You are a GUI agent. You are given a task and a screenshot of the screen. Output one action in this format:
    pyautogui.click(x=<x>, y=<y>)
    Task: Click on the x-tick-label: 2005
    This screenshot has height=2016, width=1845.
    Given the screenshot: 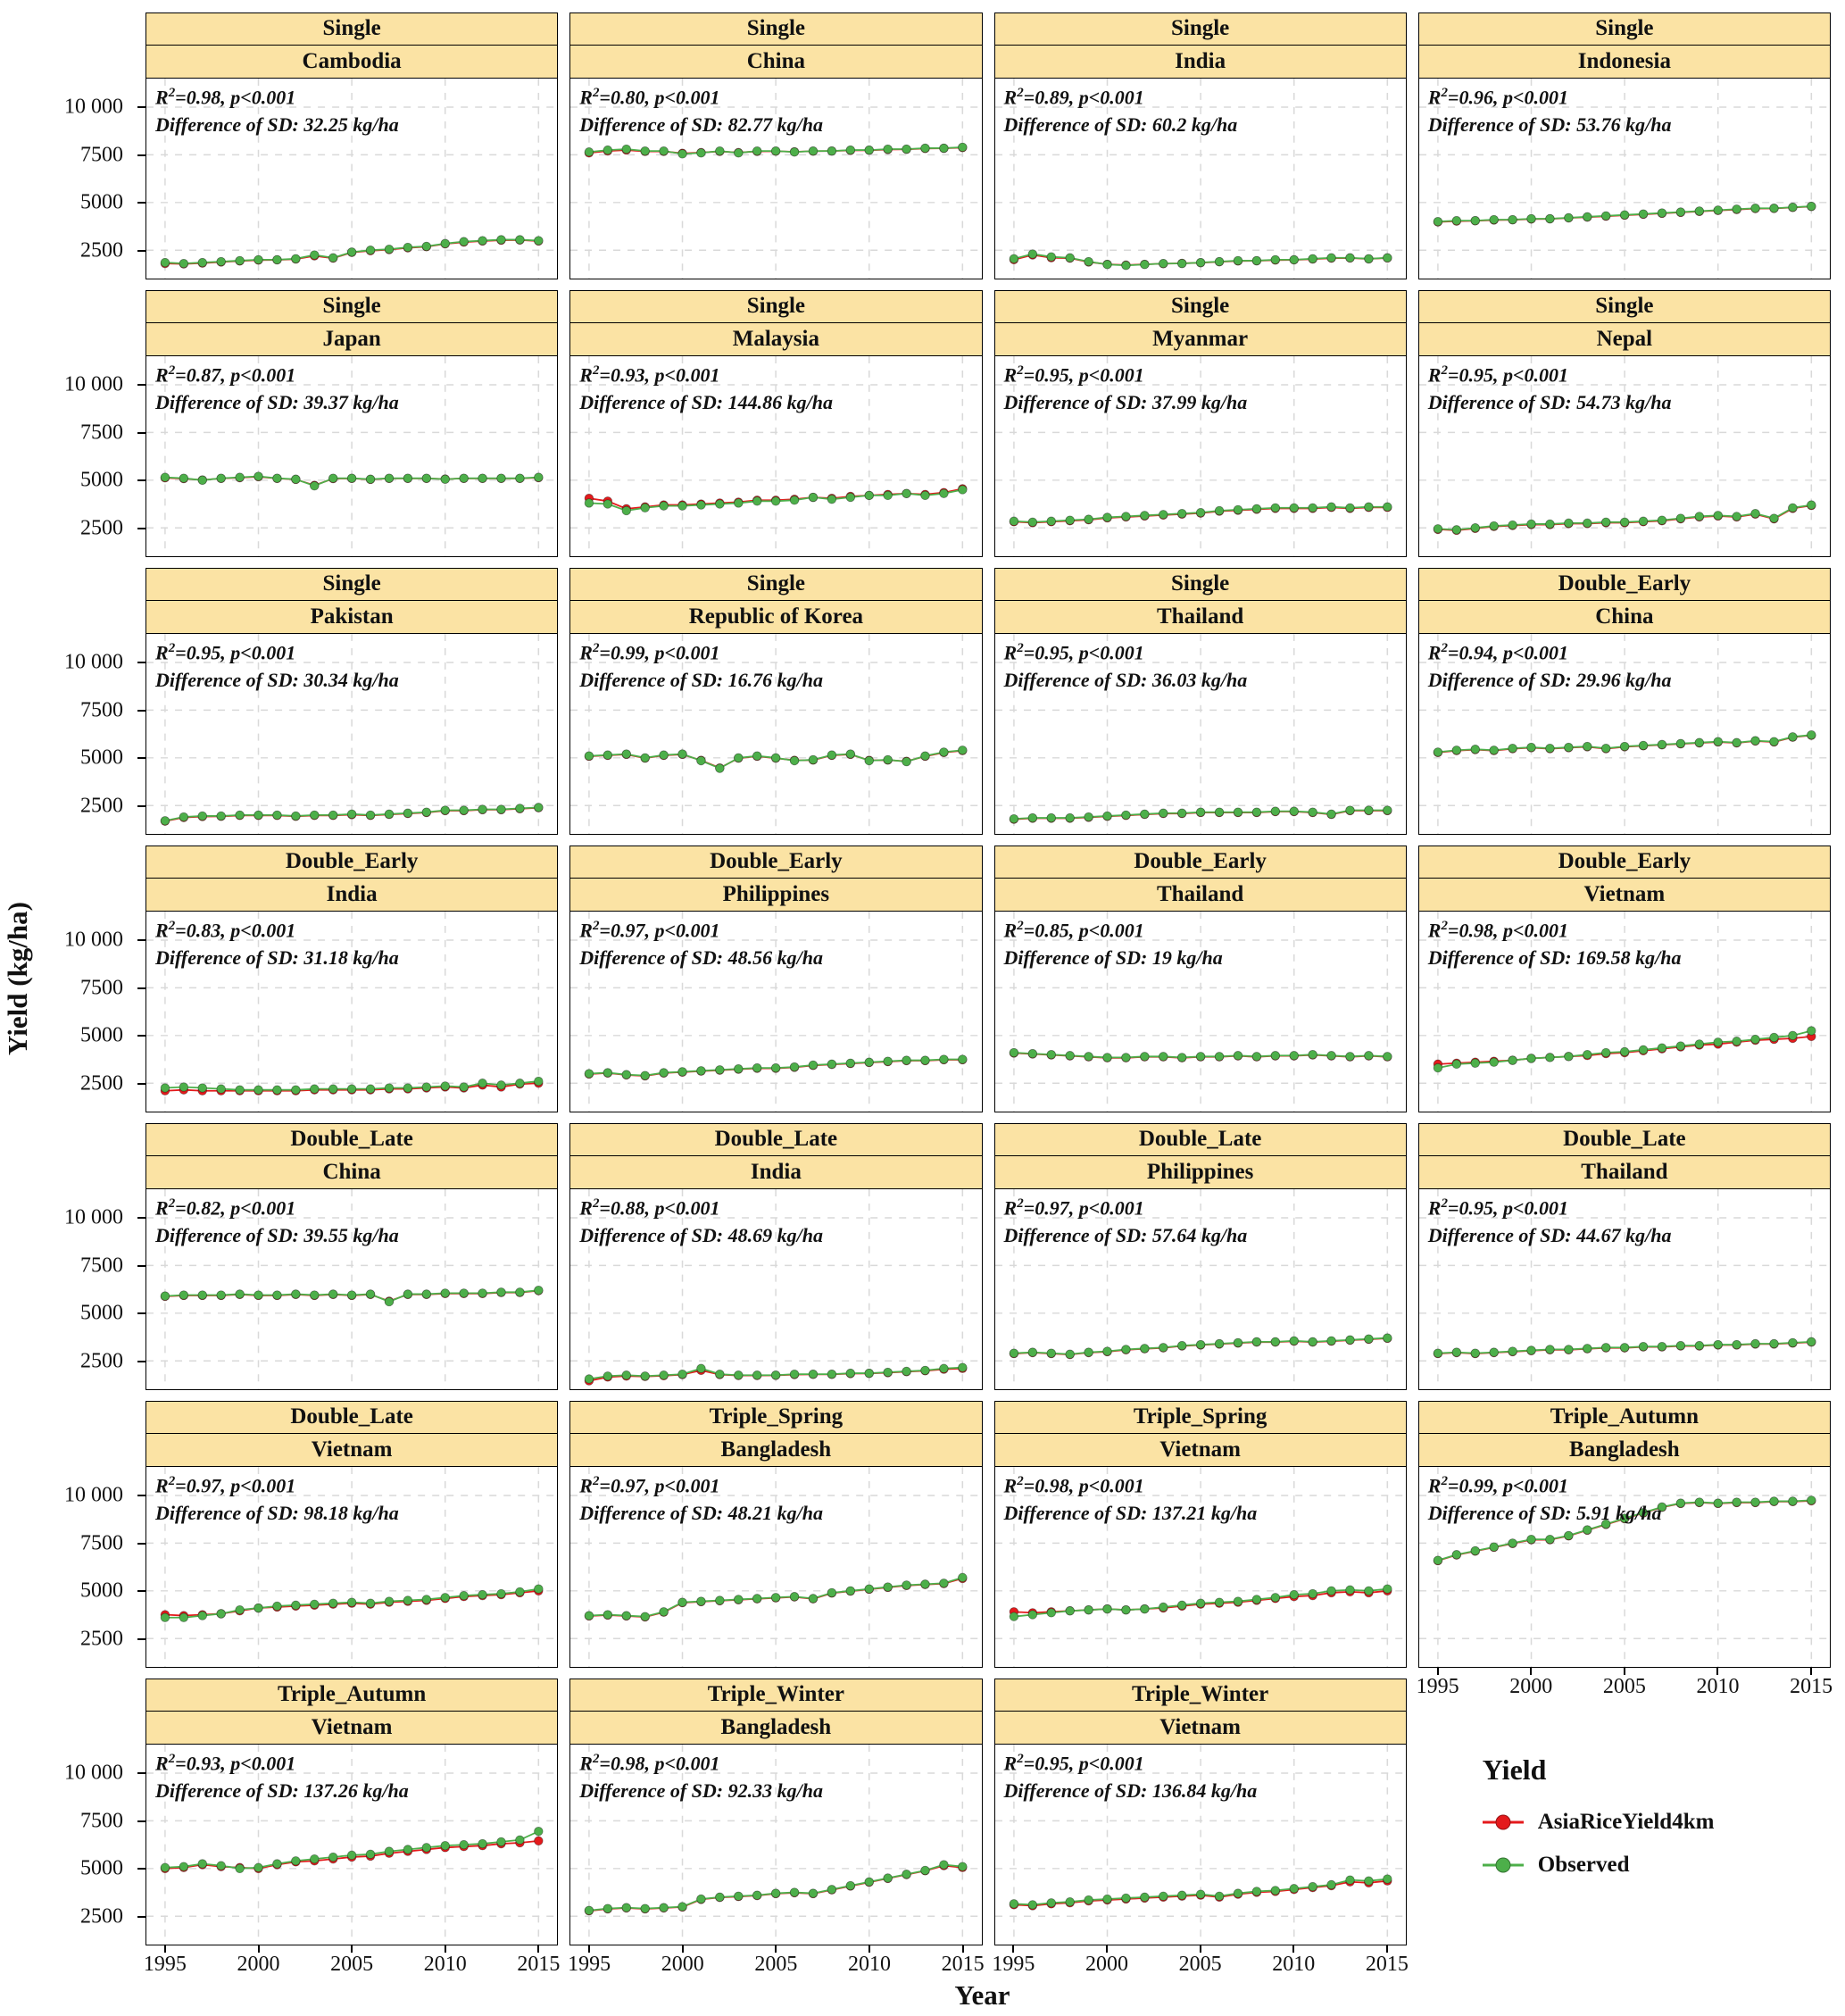 What is the action you would take?
    pyautogui.click(x=352, y=1964)
    